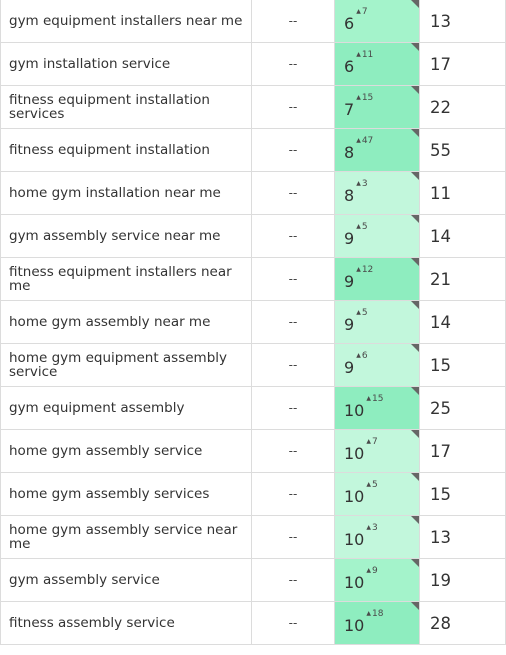 This screenshot has width=506, height=655. I want to click on table-row: fitness equipment installation -- 8▲47 55, so click(253, 150).